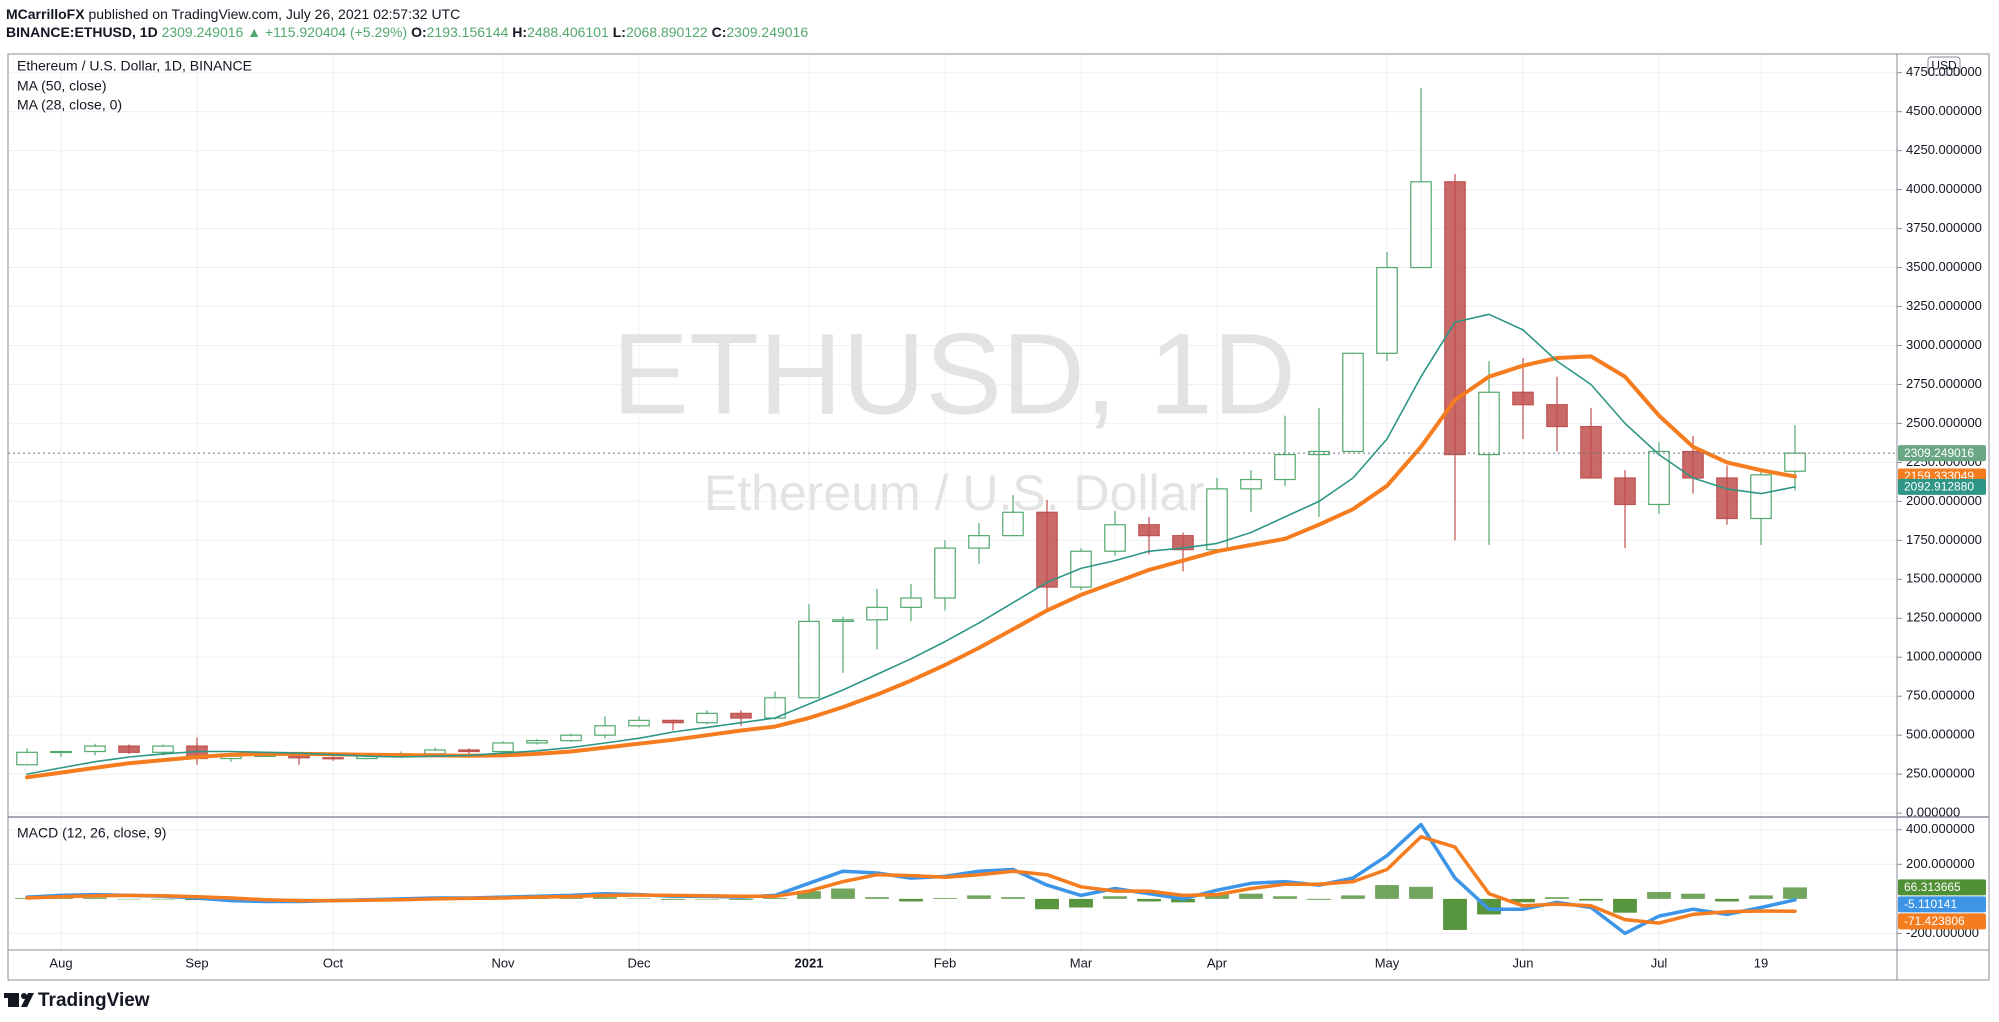 The image size is (1999, 1022). I want to click on close-value: 2309.249016, so click(767, 32).